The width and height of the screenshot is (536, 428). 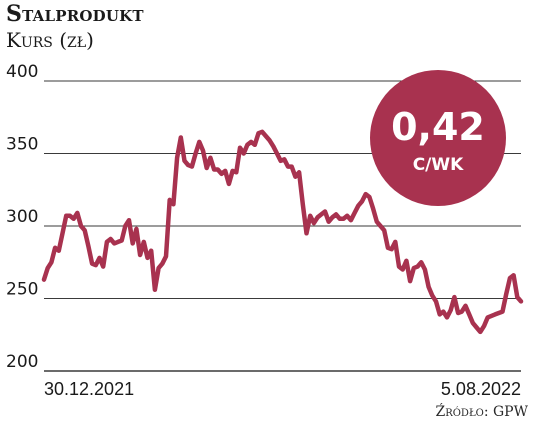 I want to click on y-tick-label: 300, so click(x=22, y=217).